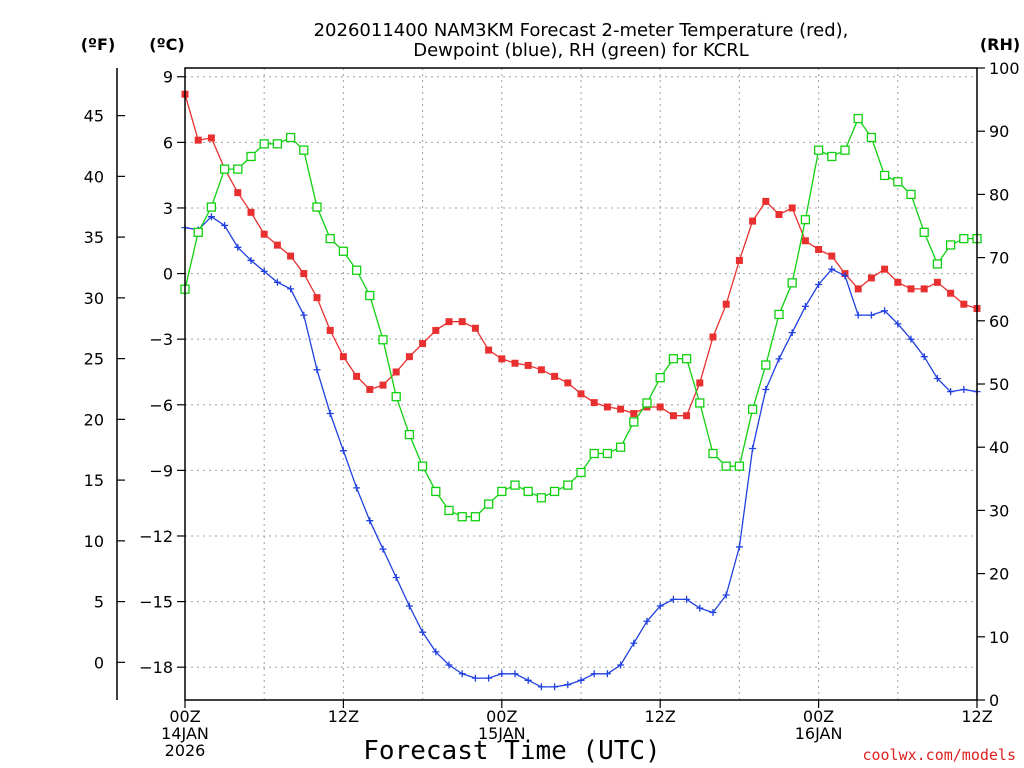 The image size is (1024, 768). What do you see at coordinates (99, 602) in the screenshot?
I see `fahrenheit-tick-label: 5` at bounding box center [99, 602].